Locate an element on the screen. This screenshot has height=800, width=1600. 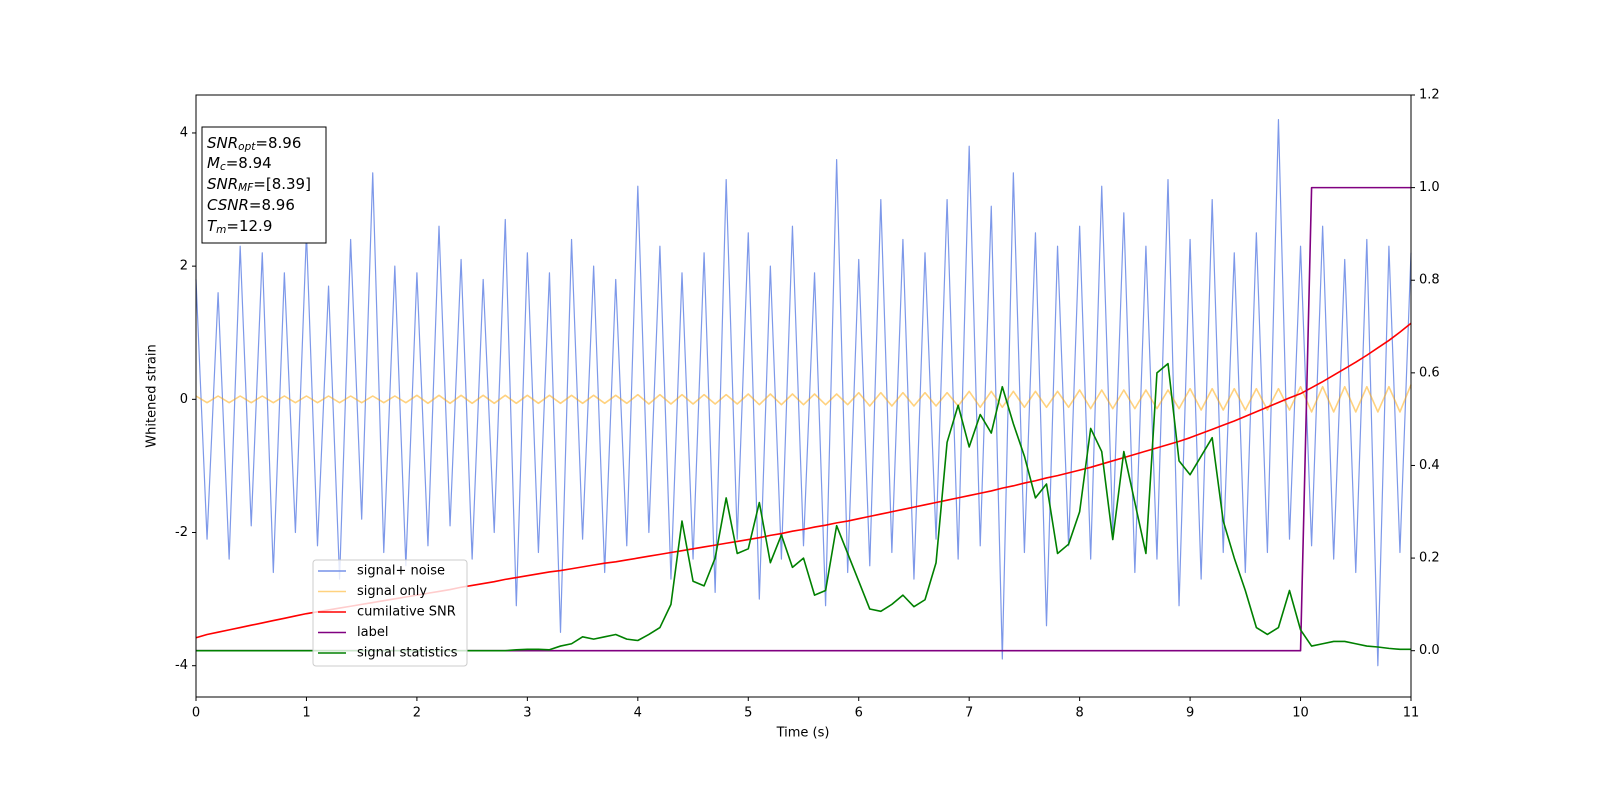
annotation-line: Tm=12.9 is located at coordinates (239, 227).